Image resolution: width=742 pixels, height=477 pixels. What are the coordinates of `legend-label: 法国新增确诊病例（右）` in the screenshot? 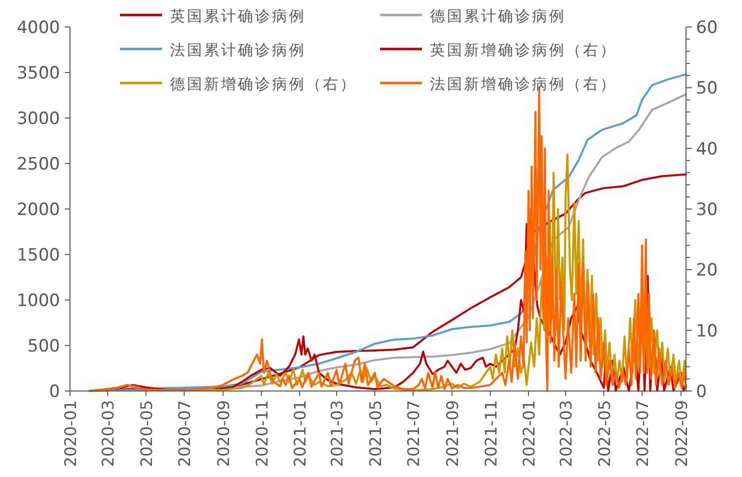 It's located at (523, 84).